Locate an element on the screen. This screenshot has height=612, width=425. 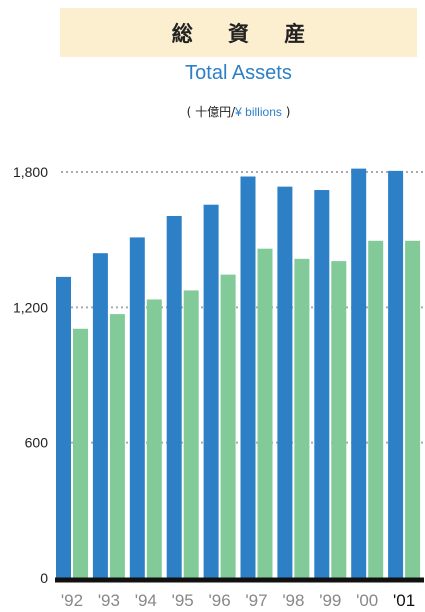
unit-label-english: ¥ billions is located at coordinates (258, 112).